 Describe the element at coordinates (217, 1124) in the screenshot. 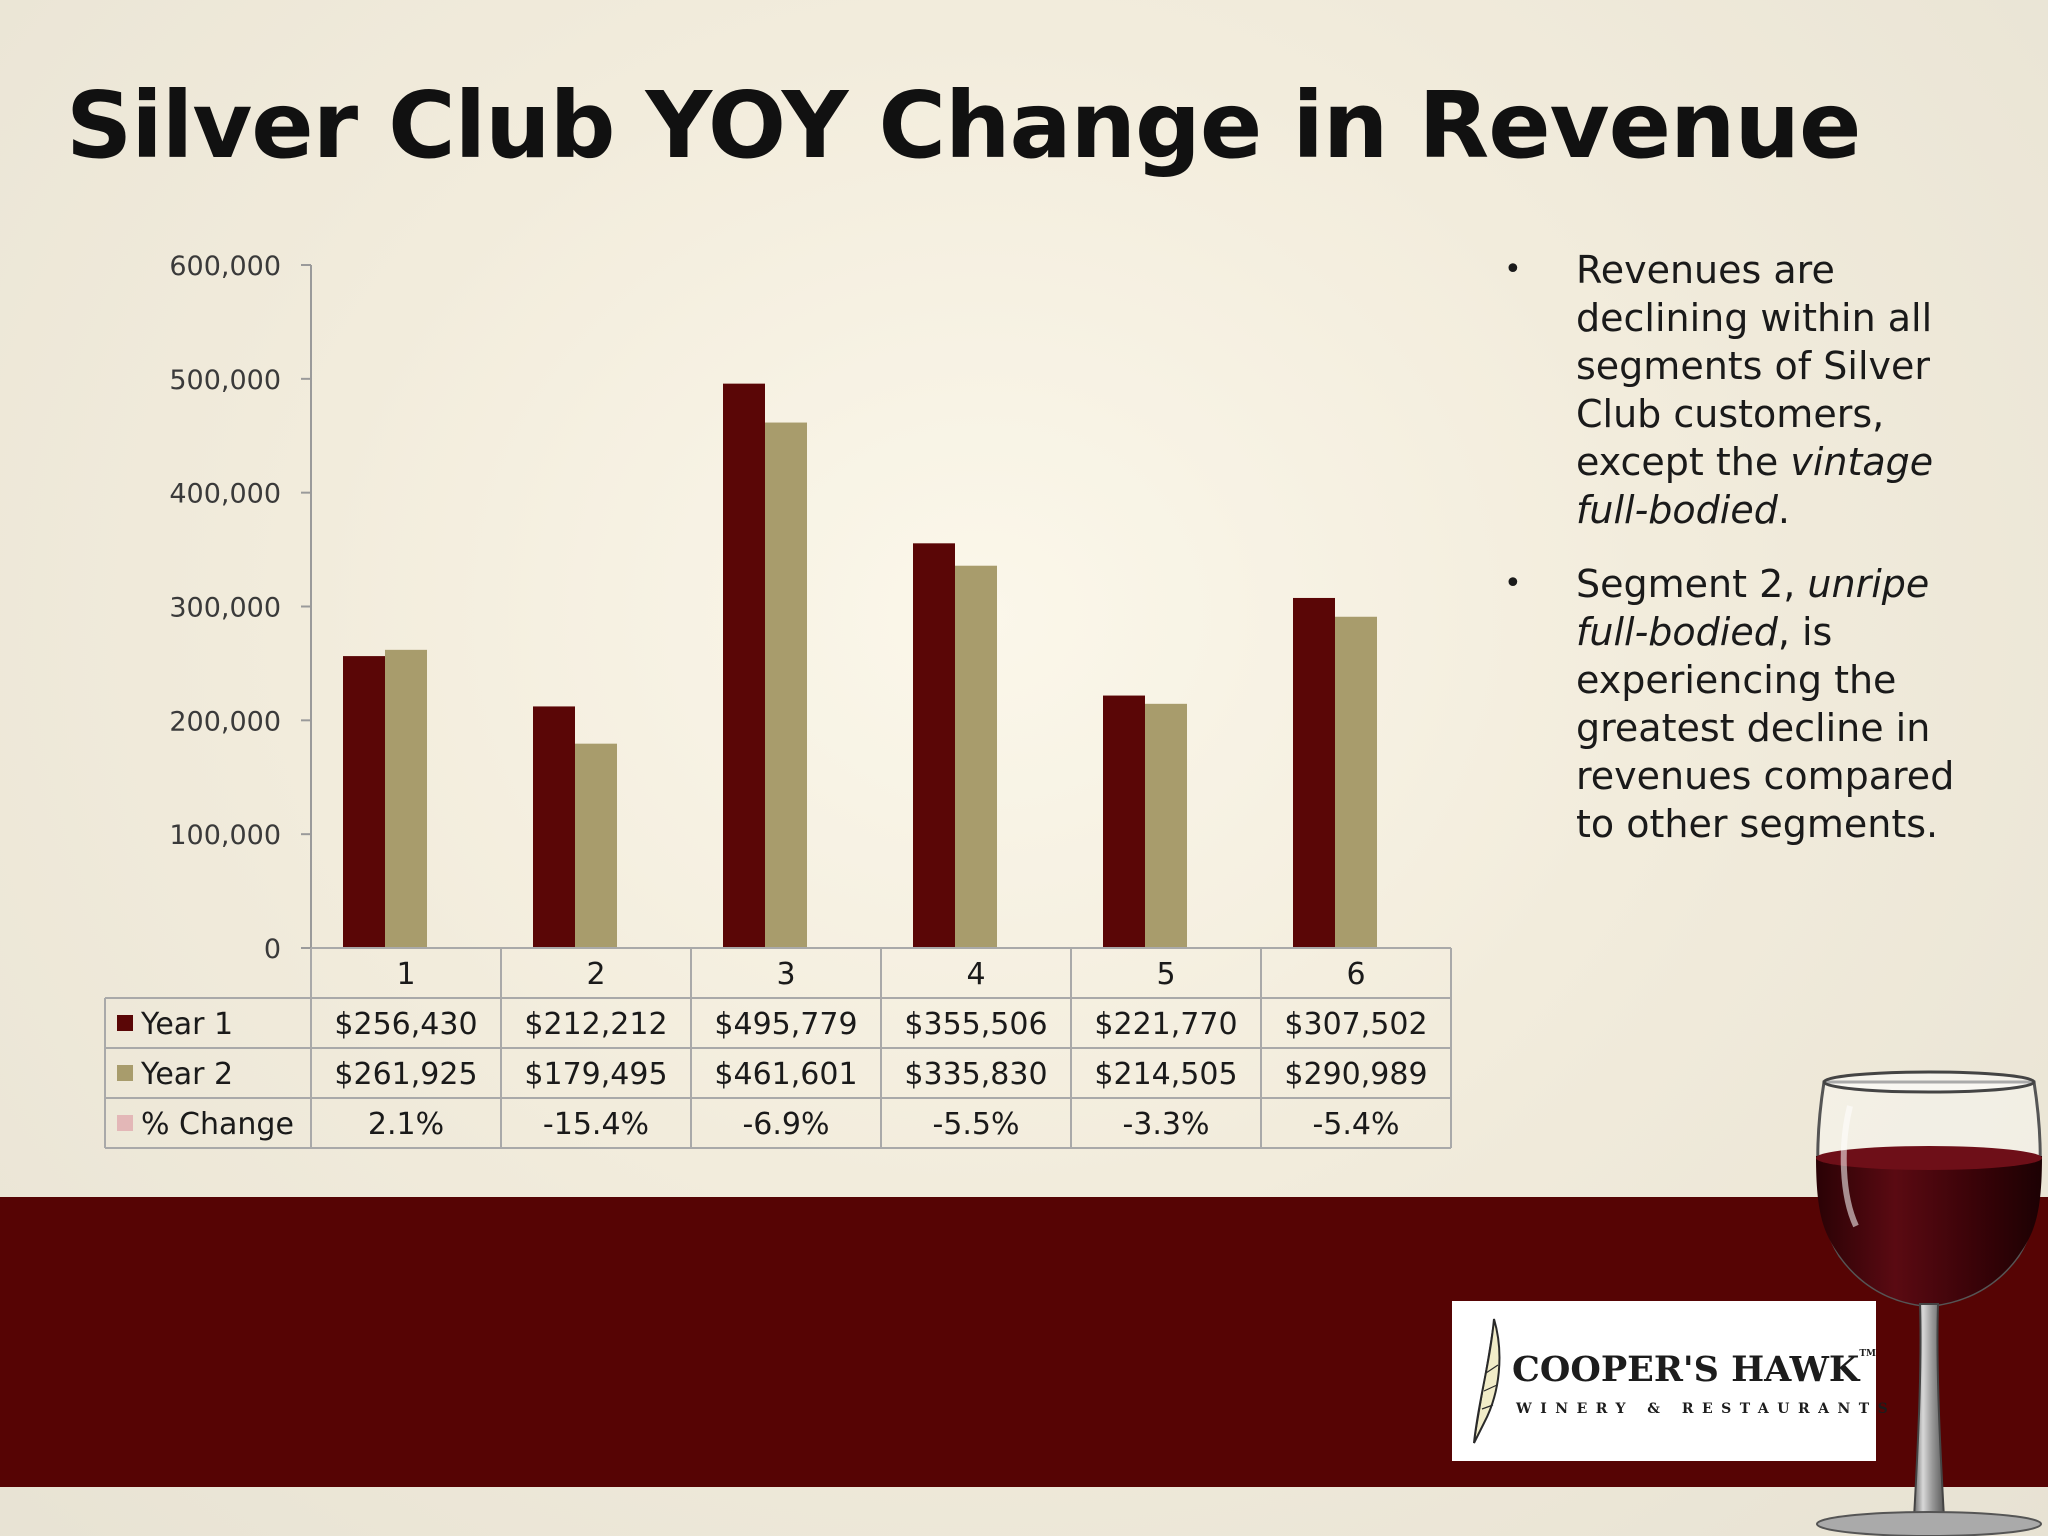

I see `row-label: % Change` at that location.